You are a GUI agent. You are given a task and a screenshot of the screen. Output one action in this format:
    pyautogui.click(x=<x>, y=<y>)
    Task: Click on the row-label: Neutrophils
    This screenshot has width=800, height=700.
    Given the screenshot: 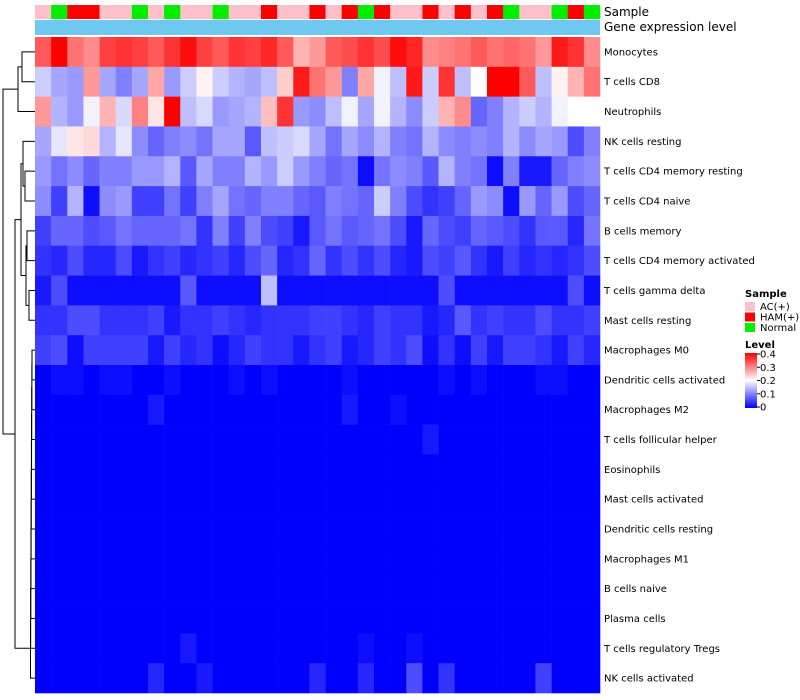 What is the action you would take?
    pyautogui.click(x=632, y=112)
    